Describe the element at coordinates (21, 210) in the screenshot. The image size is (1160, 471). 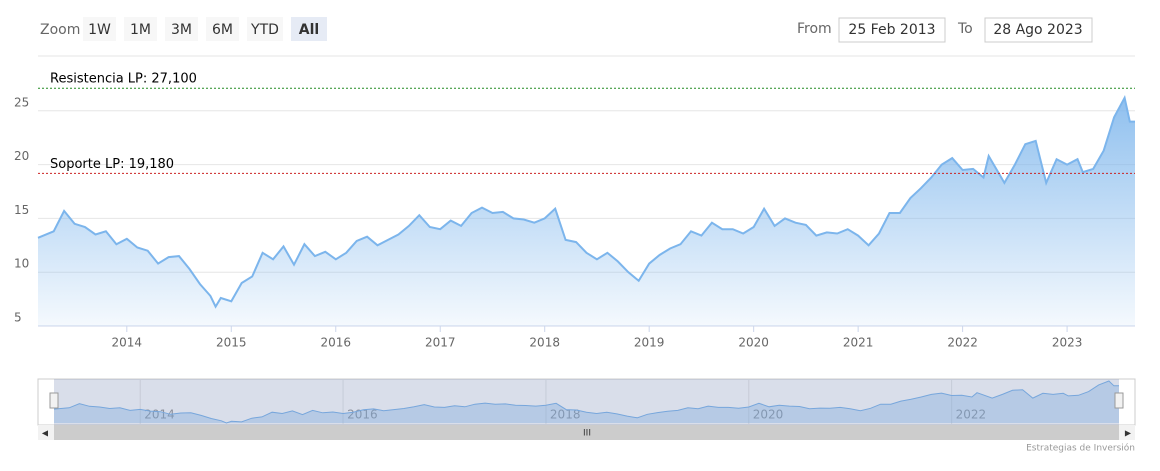
I see `y-tick-label: 15` at that location.